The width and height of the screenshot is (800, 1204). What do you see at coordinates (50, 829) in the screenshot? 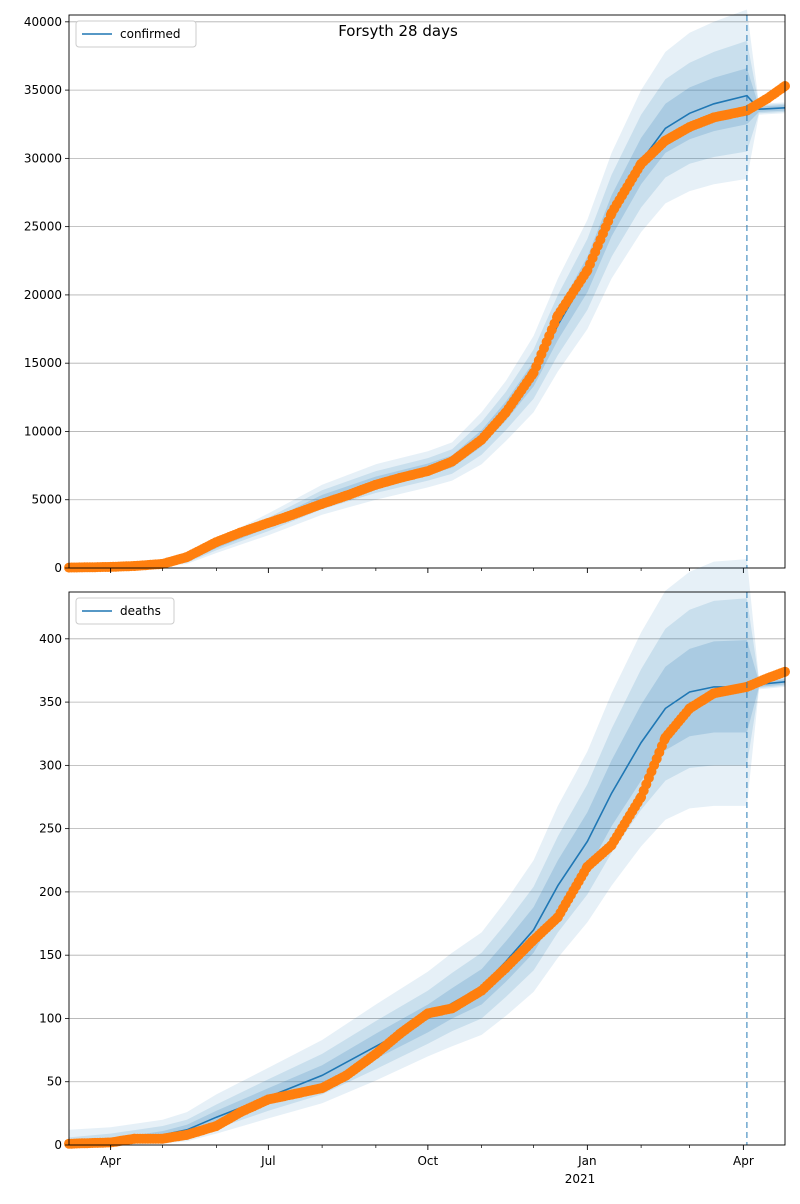
I see `deaths-y-tick-label: 250` at bounding box center [50, 829].